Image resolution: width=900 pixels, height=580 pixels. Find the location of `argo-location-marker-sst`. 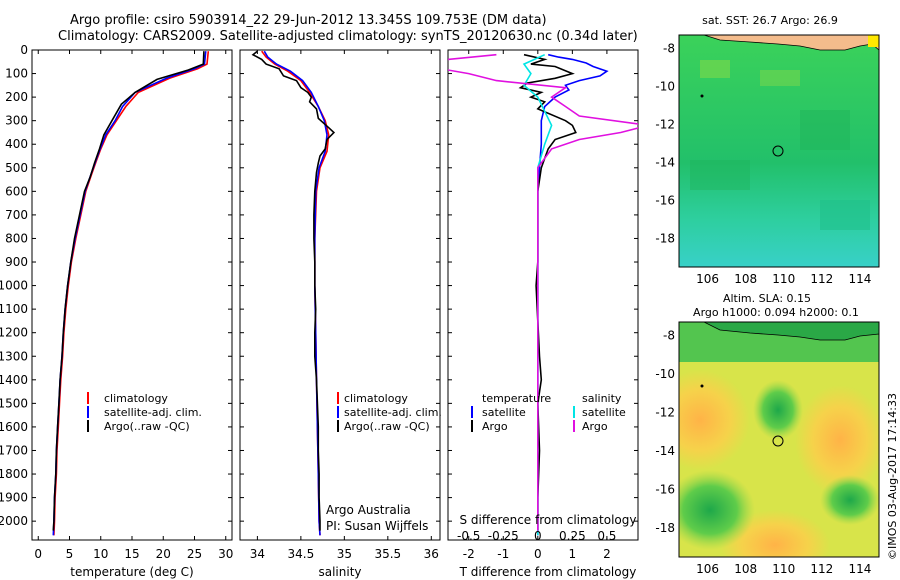

argo-location-marker-sst is located at coordinates (778, 151).